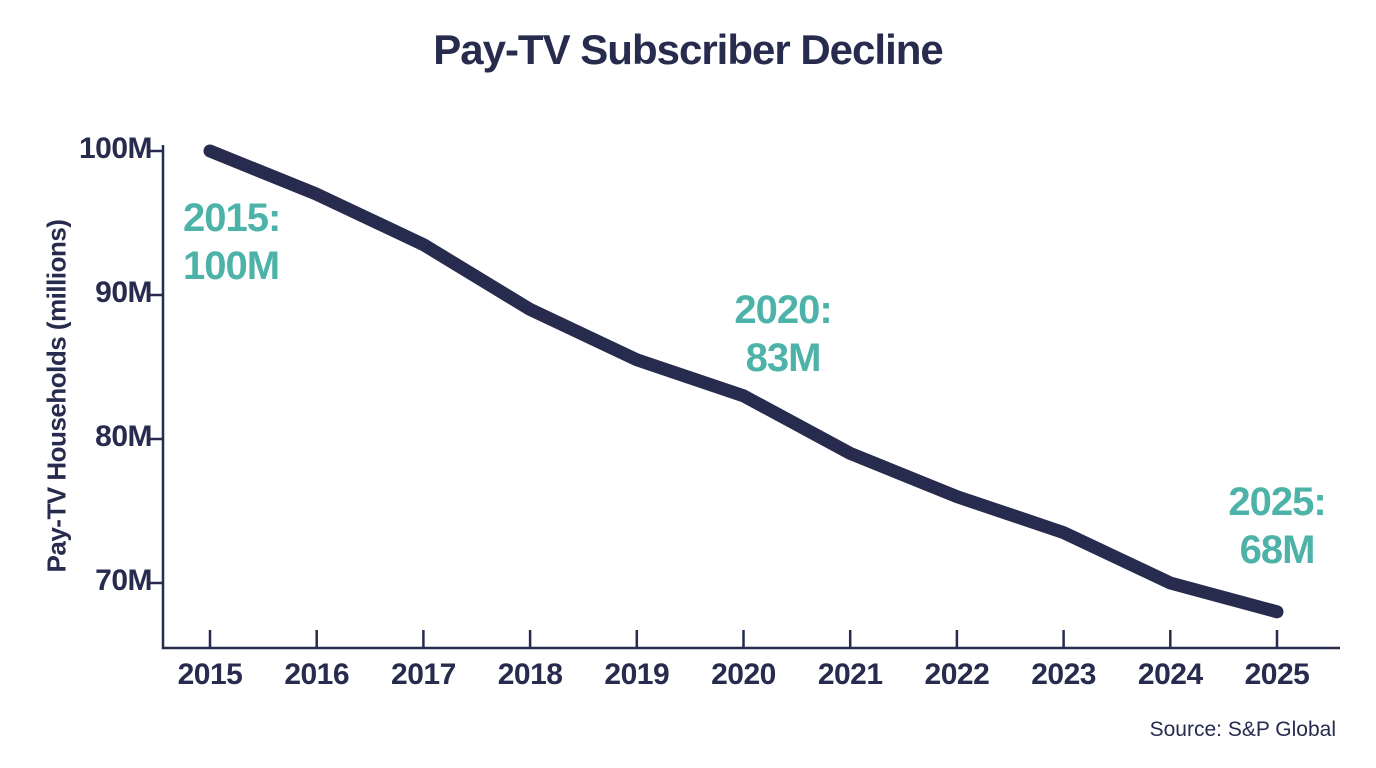  Describe the element at coordinates (1277, 550) in the screenshot. I see `annotation-2025-value: 68M` at that location.